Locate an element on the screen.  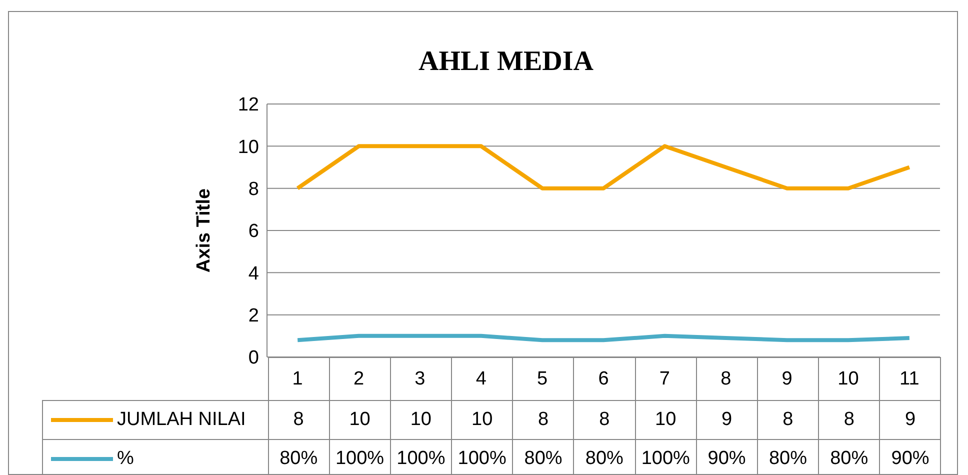
chart-title: AHLI MEDIA is located at coordinates (505, 62).